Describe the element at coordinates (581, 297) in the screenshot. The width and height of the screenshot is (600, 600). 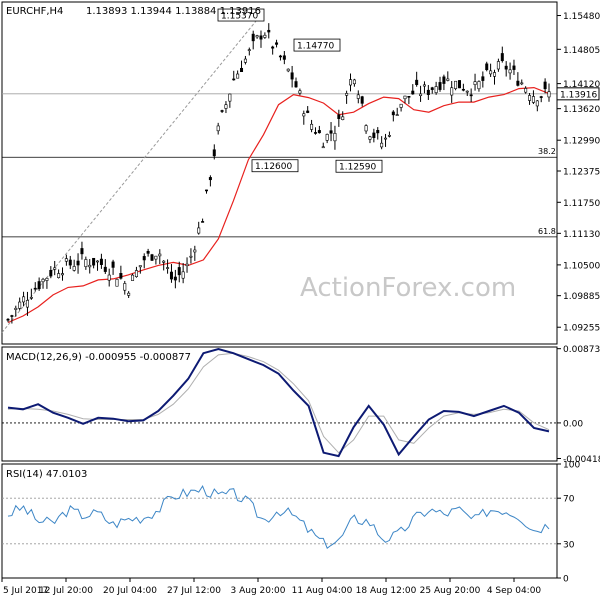
I see `price-tick-label: 1.09885` at that location.